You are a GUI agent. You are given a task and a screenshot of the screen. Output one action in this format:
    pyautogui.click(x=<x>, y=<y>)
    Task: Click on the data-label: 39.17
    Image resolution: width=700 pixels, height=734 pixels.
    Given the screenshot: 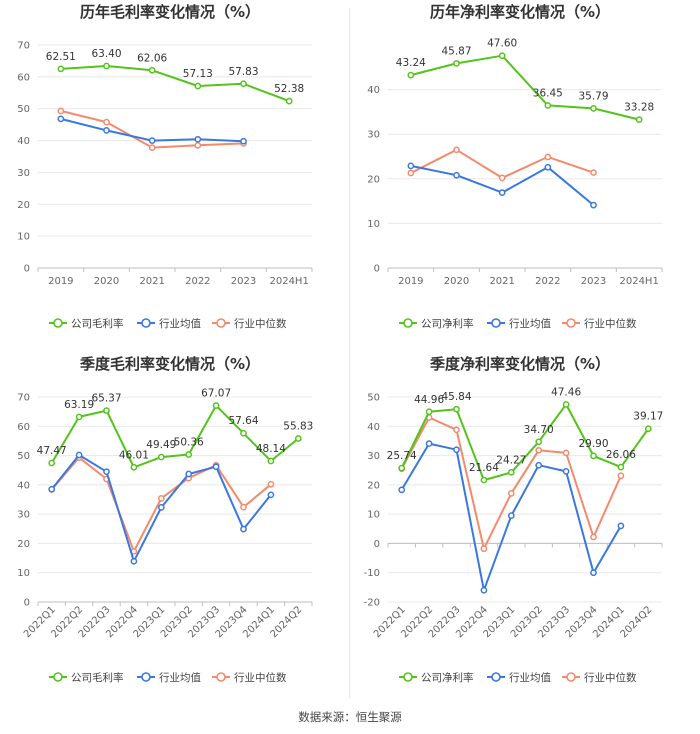 What is the action you would take?
    pyautogui.click(x=648, y=417)
    